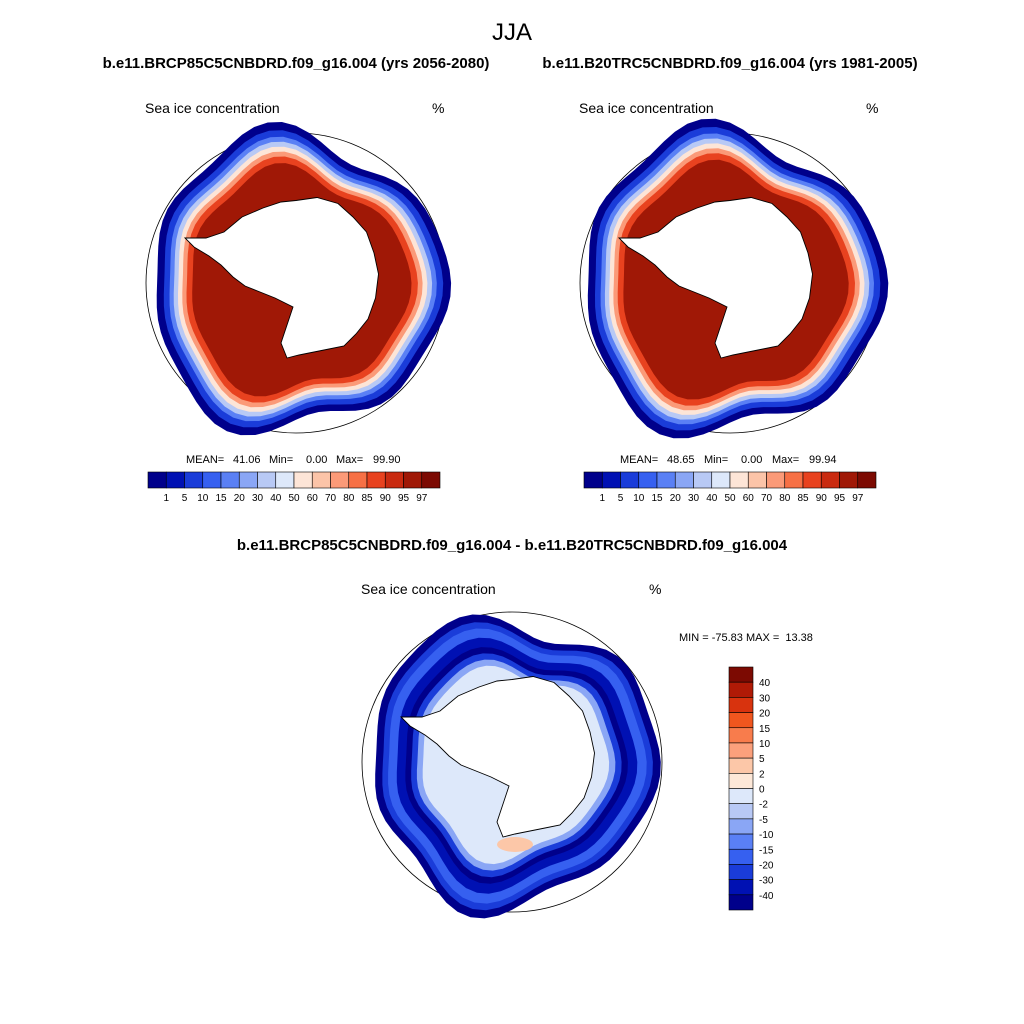  Describe the element at coordinates (803, 498) in the screenshot. I see `colorbar-tick-label: 85` at that location.